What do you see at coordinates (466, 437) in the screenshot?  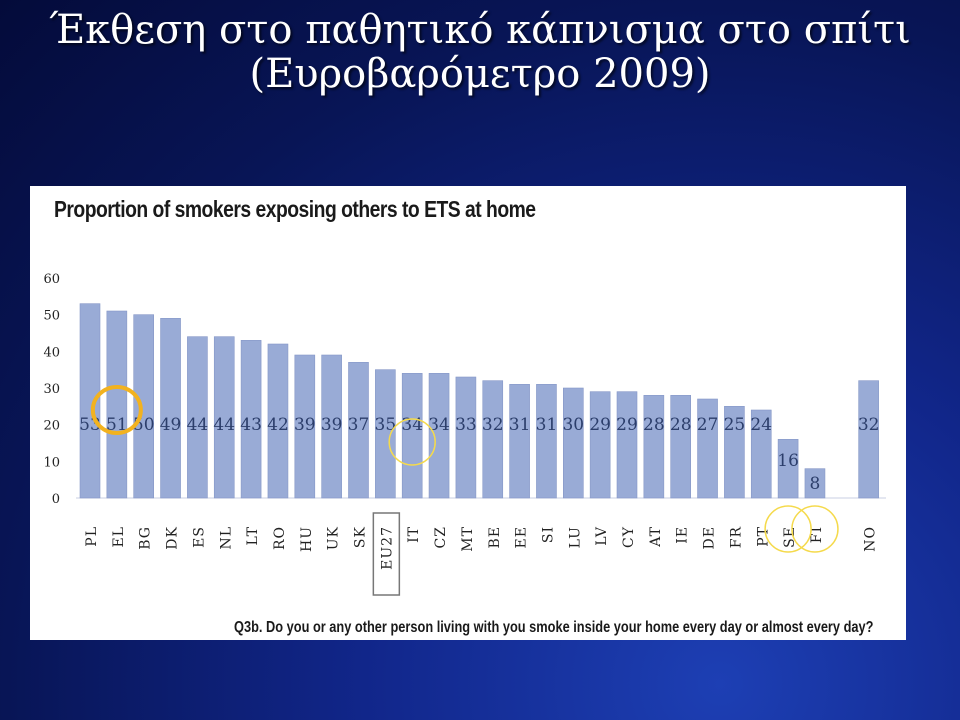 I see `bar-mt` at bounding box center [466, 437].